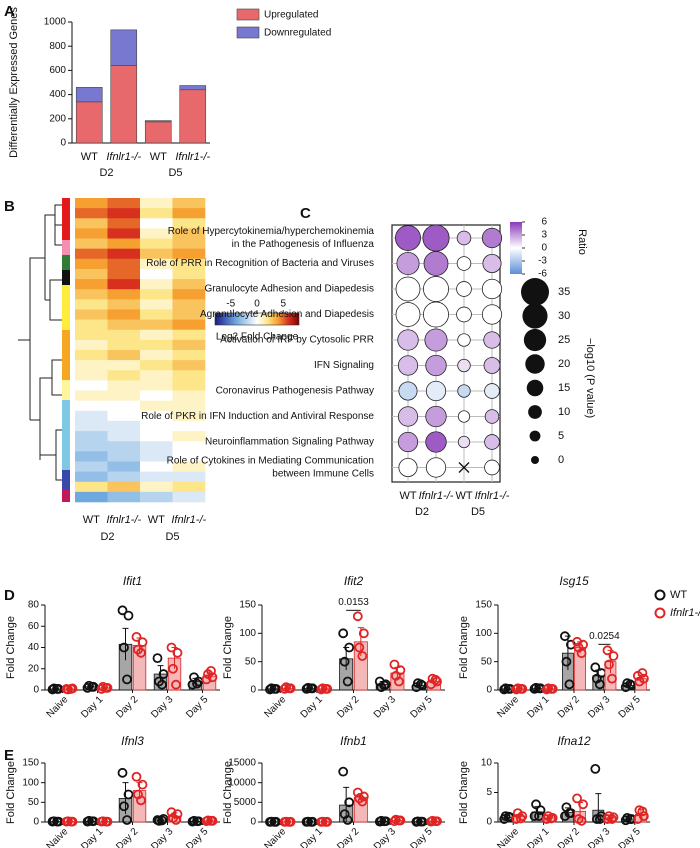 The height and width of the screenshot is (848, 700). What do you see at coordinates (544, 222) in the screenshot?
I see `colorbar-tick-label: 6` at bounding box center [544, 222].